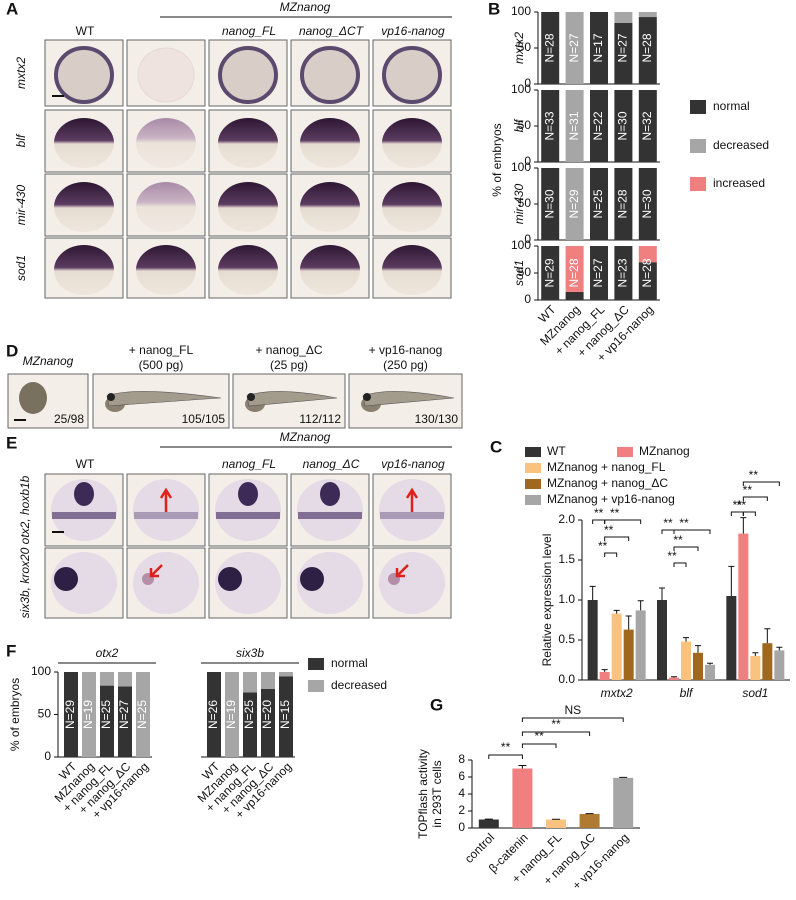 The image size is (796, 900). What do you see at coordinates (436, 704) in the screenshot?
I see `panel-label: G` at bounding box center [436, 704].